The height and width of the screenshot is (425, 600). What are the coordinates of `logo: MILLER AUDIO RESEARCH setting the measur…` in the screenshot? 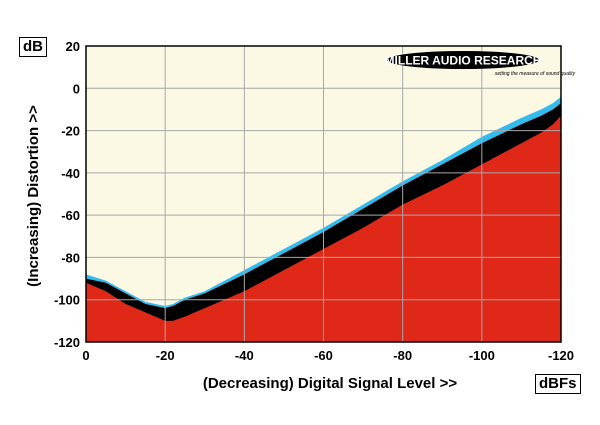 It's located at (480, 64).